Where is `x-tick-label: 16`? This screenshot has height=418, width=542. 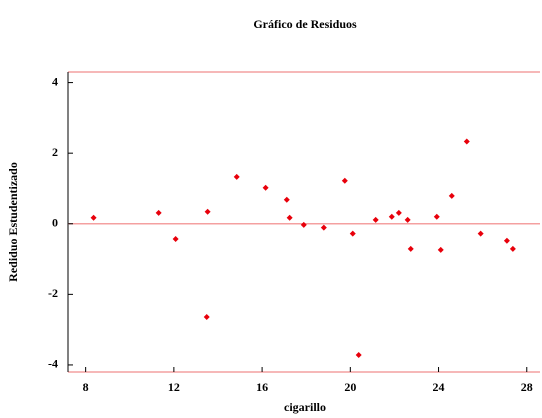 x-tick-label: 16 is located at coordinates (262, 387).